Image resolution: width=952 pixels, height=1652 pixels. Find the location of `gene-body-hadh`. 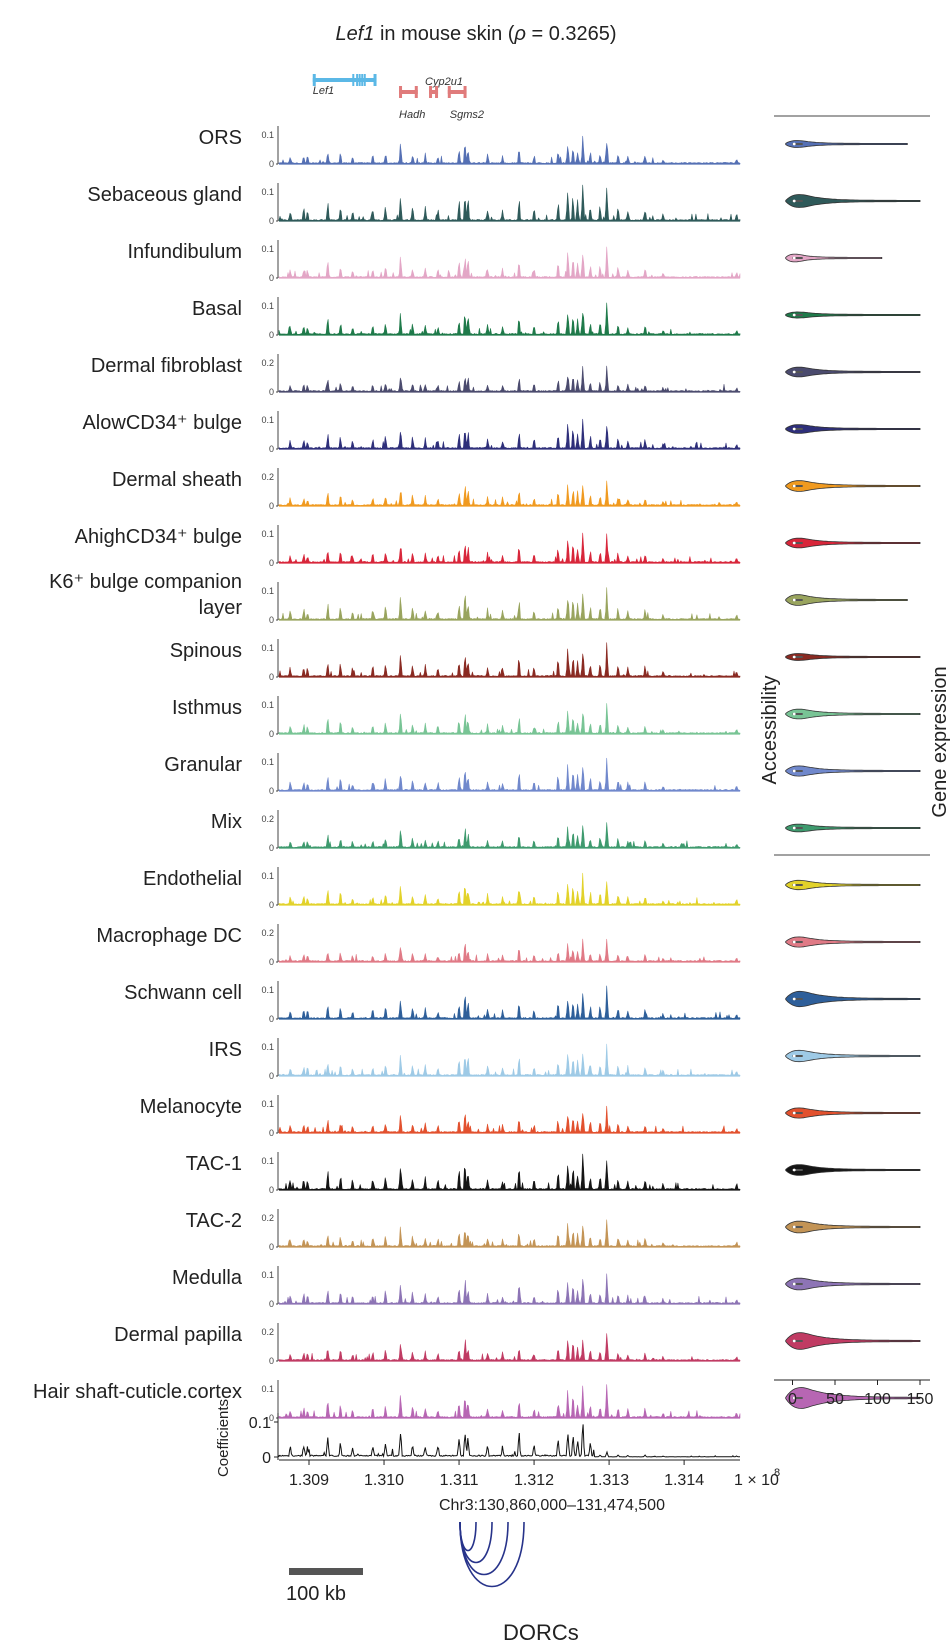

gene-body-hadh is located at coordinates (408, 92).